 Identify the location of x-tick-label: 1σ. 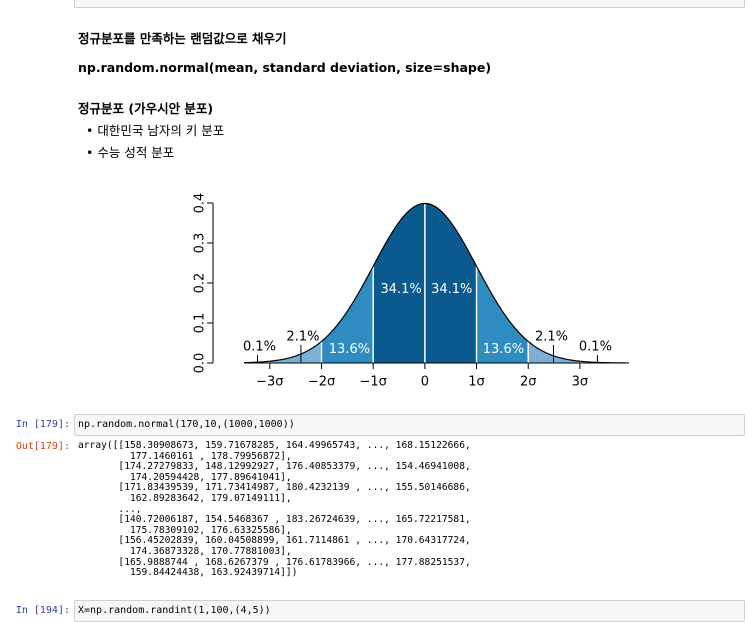
(476, 382).